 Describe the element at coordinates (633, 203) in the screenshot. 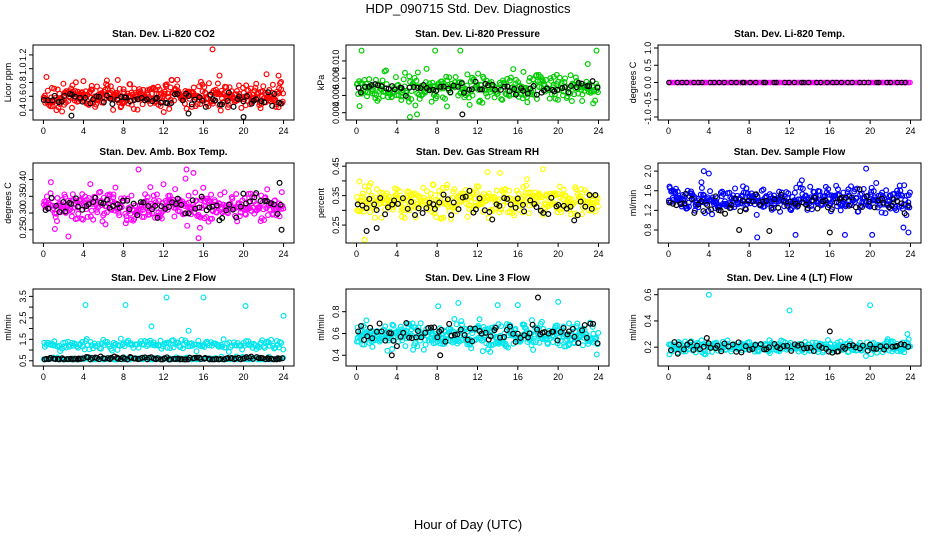

I see `y-axis-label: ml/min` at that location.